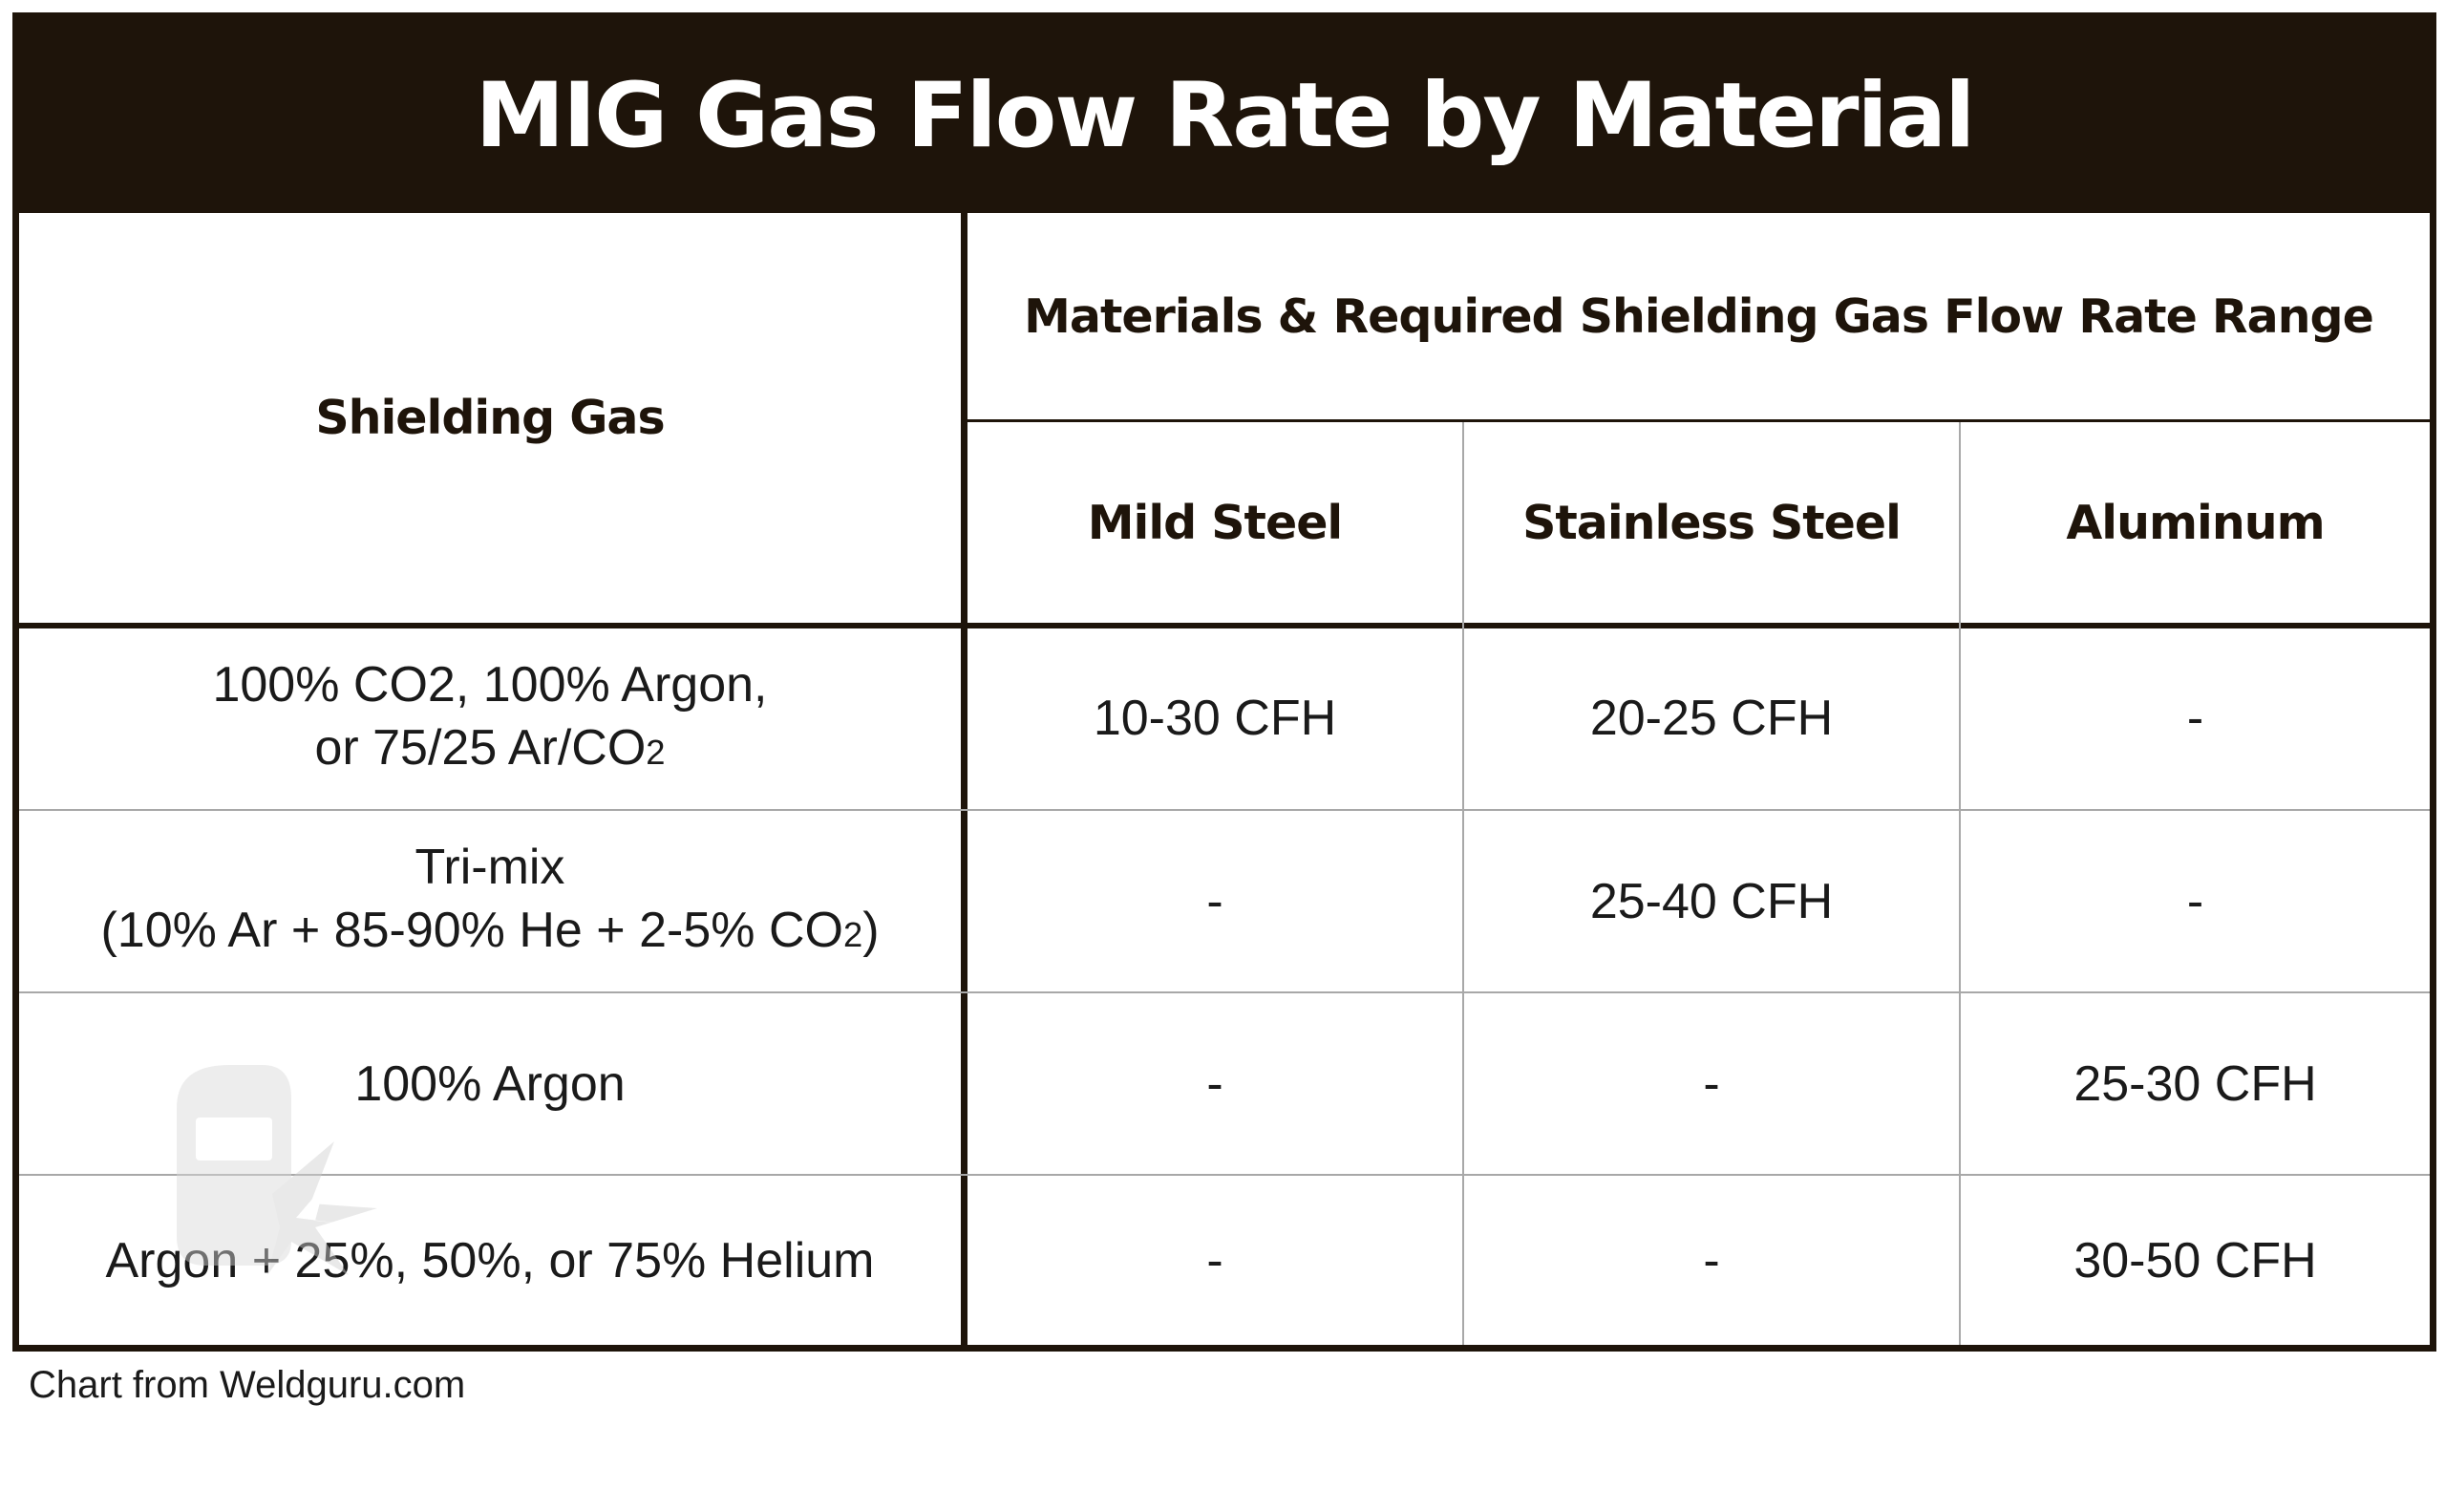  Describe the element at coordinates (490, 718) in the screenshot. I see `table-row-gas-1: 100% CO2, 100% Argon, or 75/25 Ar/CO2` at that location.